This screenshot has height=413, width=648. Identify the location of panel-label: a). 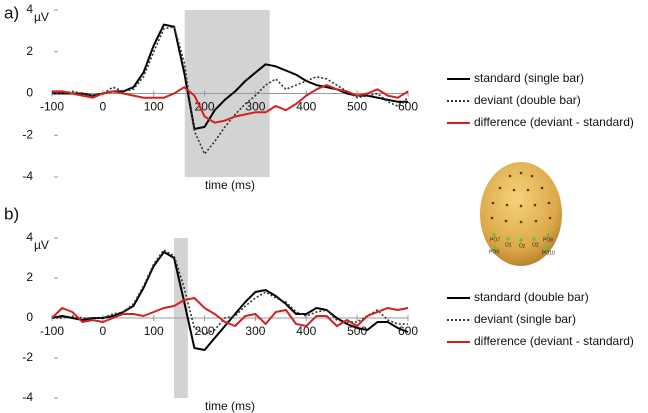
(11, 12).